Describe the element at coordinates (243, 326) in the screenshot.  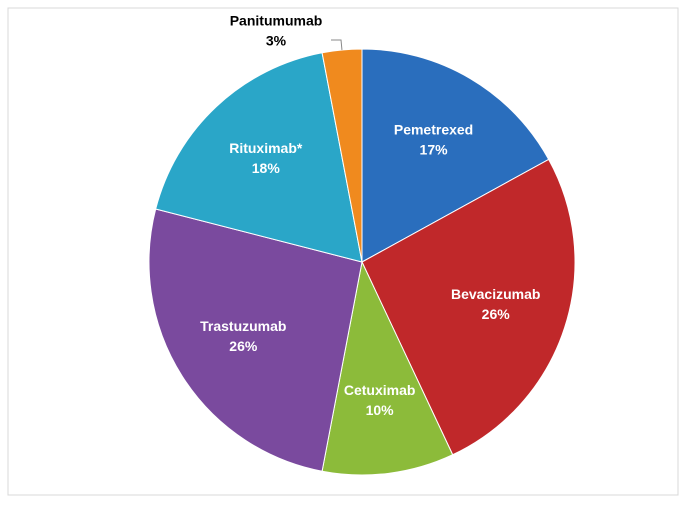
I see `slice-label: Trastuzumab` at that location.